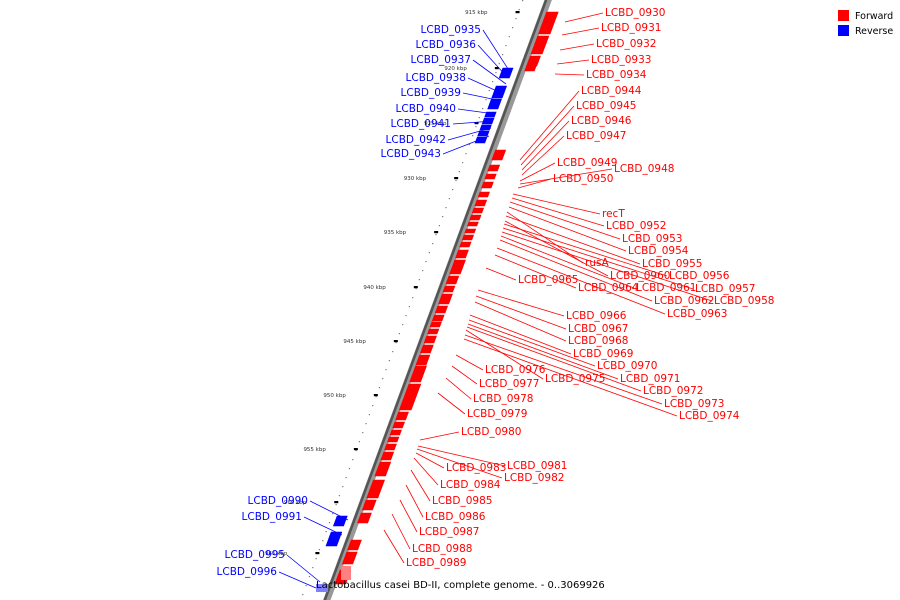 The width and height of the screenshot is (900, 600). What do you see at coordinates (709, 416) in the screenshot?
I see `forward-gene-label: LCBD_0974` at bounding box center [709, 416].